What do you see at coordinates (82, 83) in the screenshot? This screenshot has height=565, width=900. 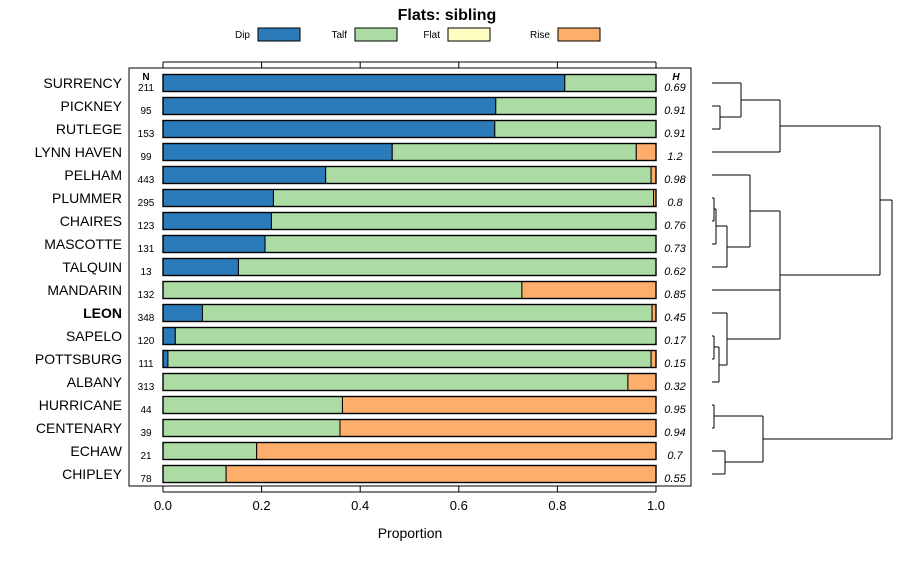 I see `category-label: SURRENCY` at bounding box center [82, 83].